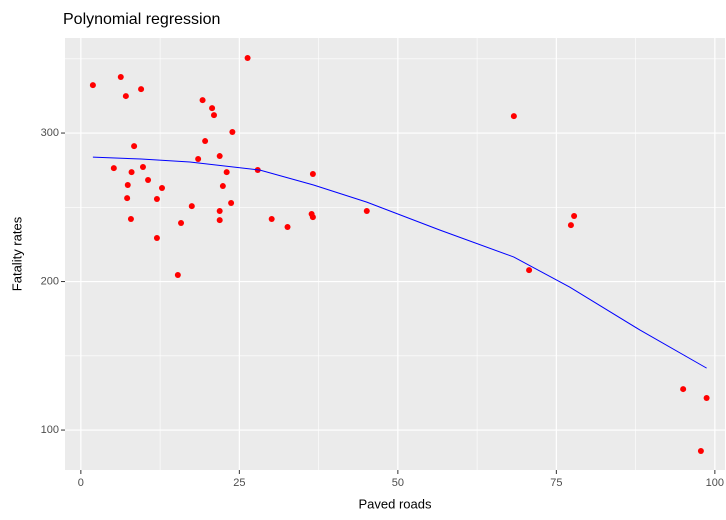 This screenshot has width=726, height=520. Describe the element at coordinates (556, 483) in the screenshot. I see `x-tick-label: 75` at that location.